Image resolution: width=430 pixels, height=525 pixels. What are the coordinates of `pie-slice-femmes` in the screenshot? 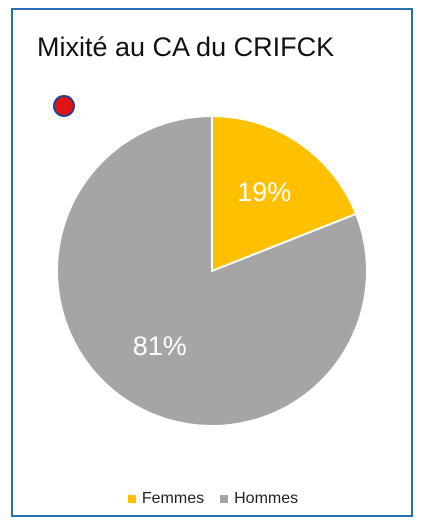 It's located at (284, 193).